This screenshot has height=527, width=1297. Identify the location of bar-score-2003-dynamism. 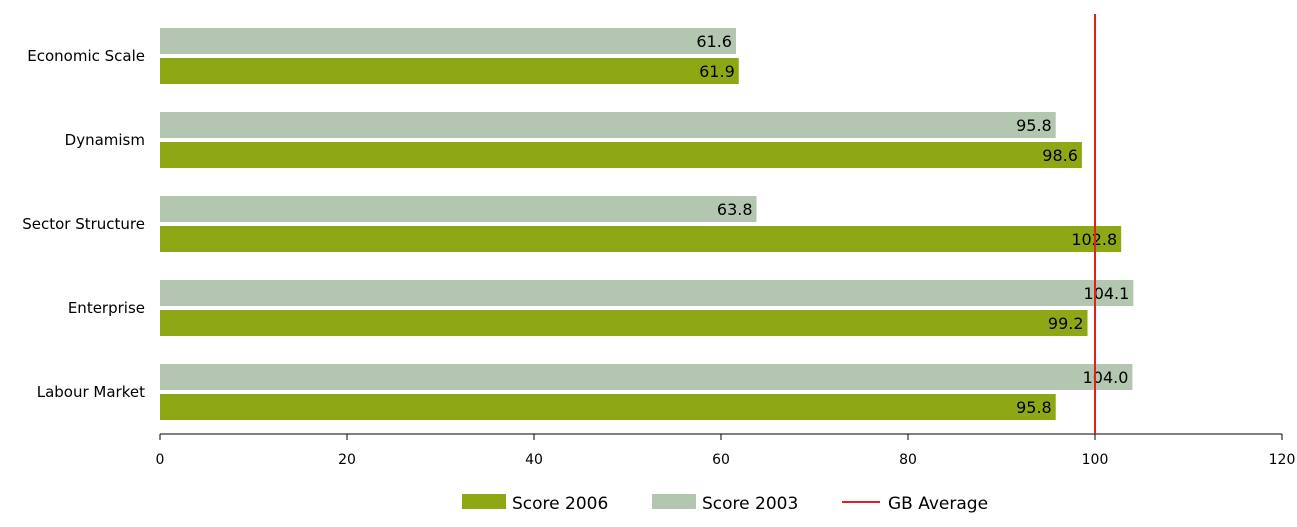
(608, 125).